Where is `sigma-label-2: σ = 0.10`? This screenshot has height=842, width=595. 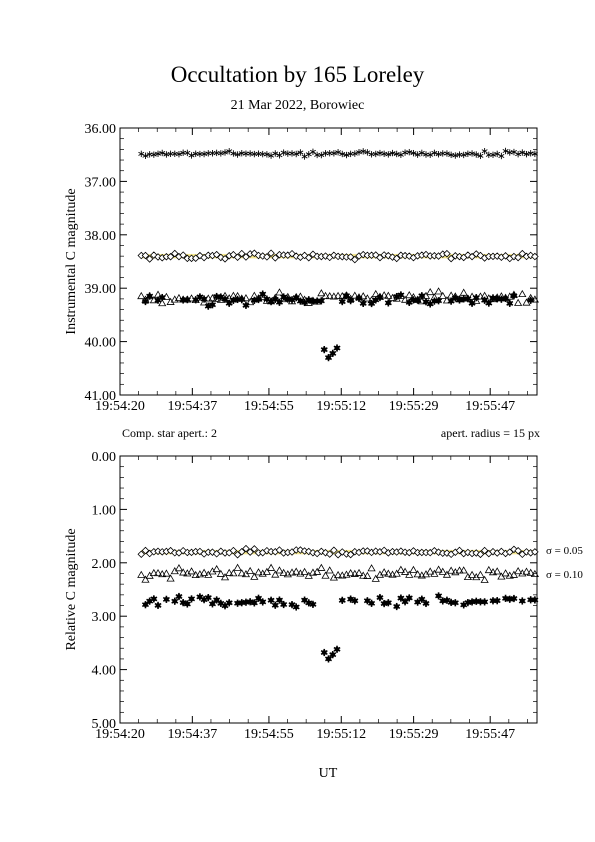
sigma-label-2: σ = 0.10 is located at coordinates (564, 575).